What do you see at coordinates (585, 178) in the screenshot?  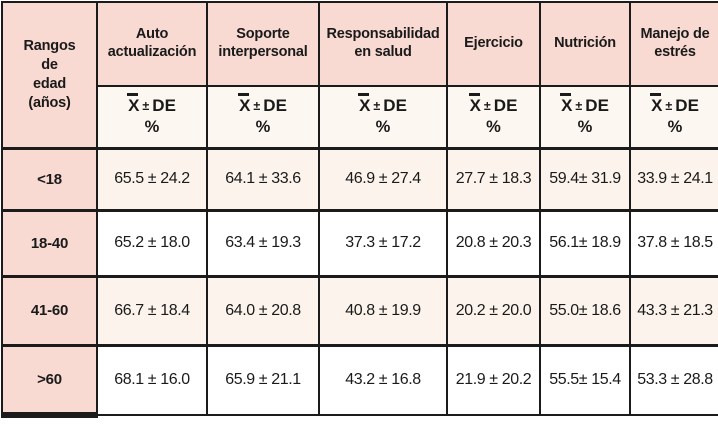 I see `value-cell: 59.4± 31.9` at bounding box center [585, 178].